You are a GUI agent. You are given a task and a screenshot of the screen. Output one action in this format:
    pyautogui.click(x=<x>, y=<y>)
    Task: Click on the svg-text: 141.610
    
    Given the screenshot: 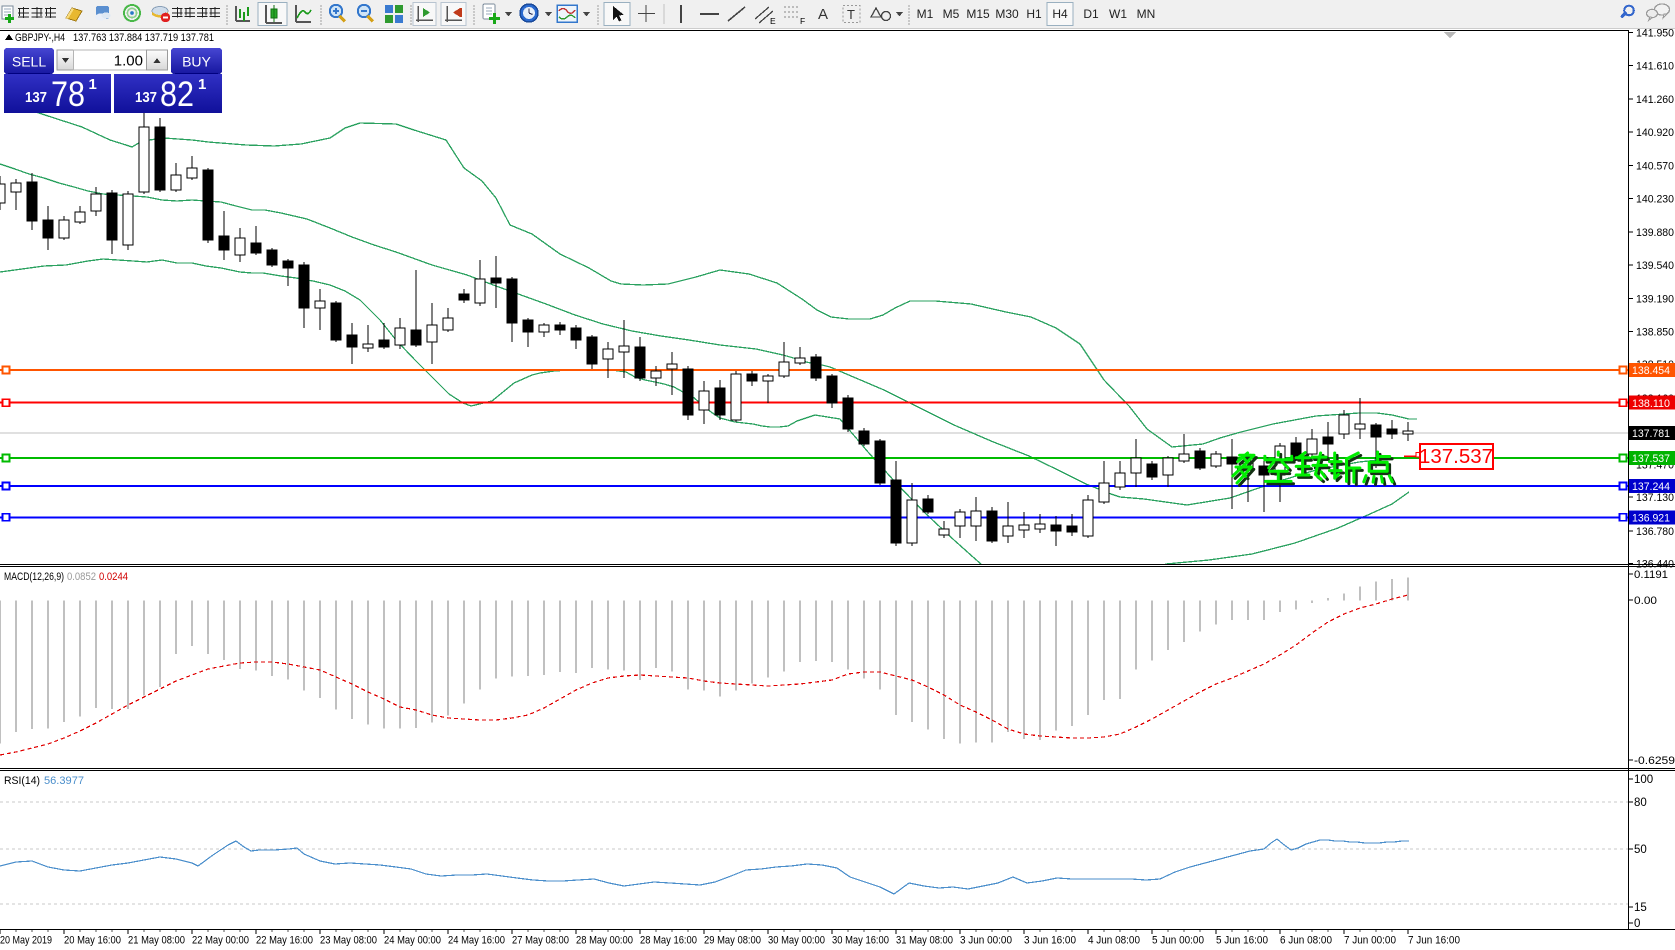 What is the action you would take?
    pyautogui.click(x=1655, y=66)
    